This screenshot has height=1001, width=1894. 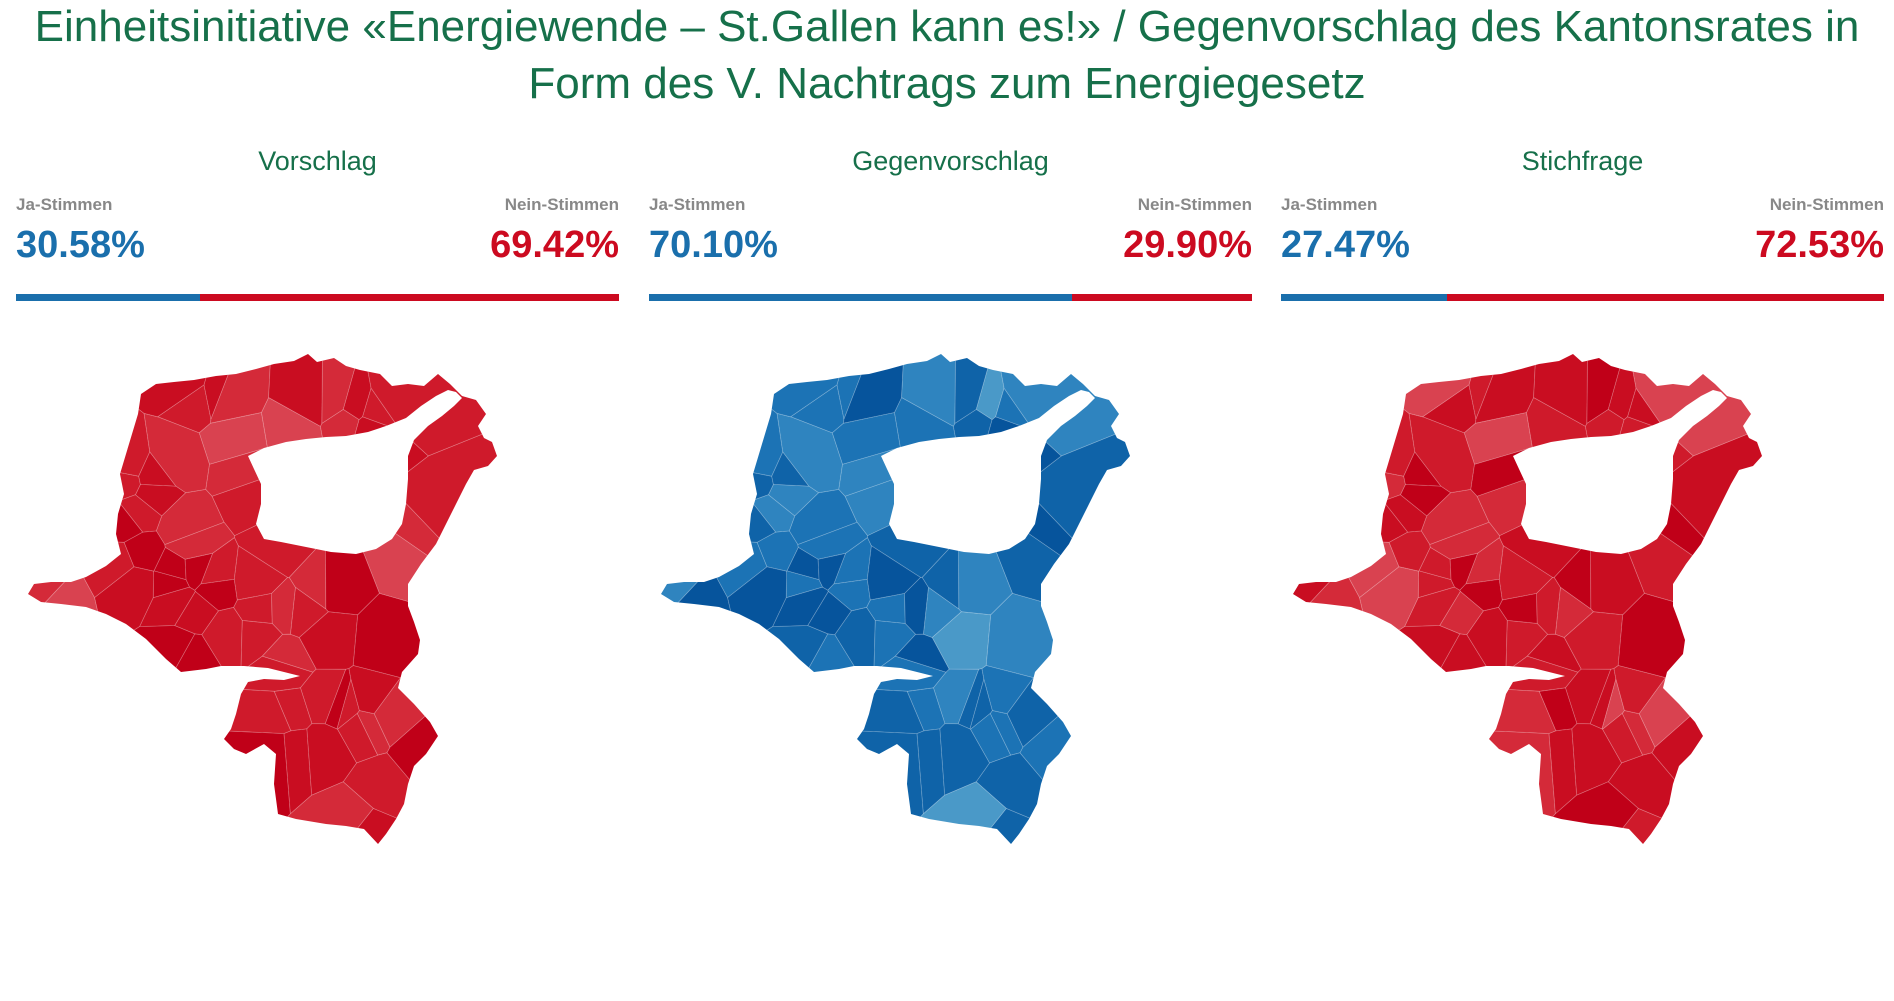 I want to click on yes-percentage: 27.47%, so click(x=1345, y=245).